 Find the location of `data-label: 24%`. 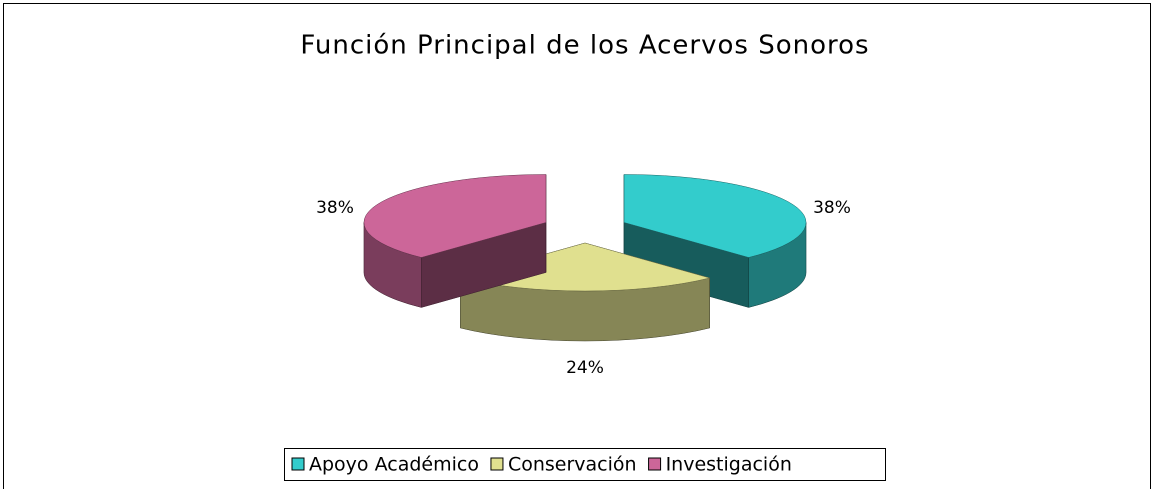

data-label: 24% is located at coordinates (585, 368).